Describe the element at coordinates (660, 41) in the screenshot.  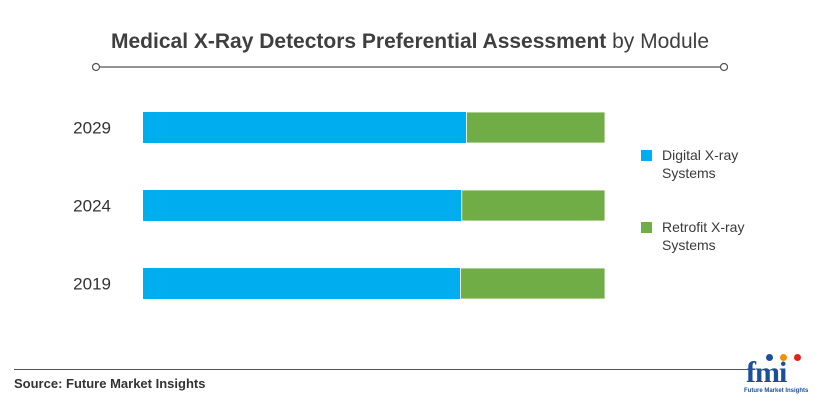
I see `chart-title-suffix: by Module` at that location.